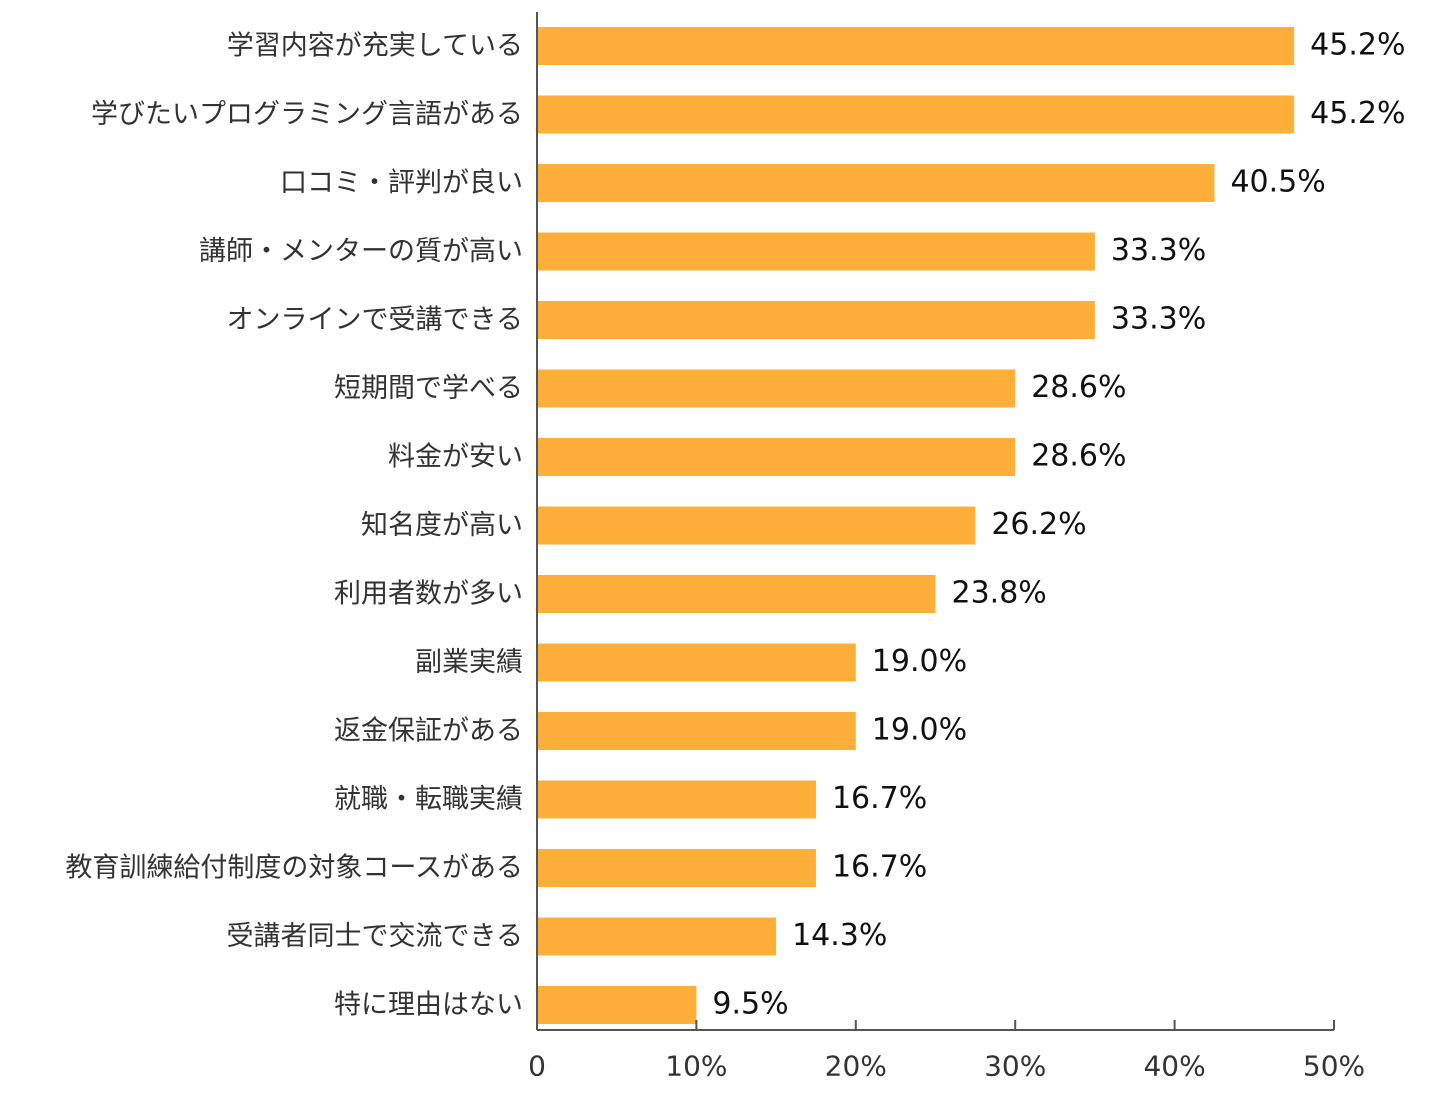 Image resolution: width=1438 pixels, height=1100 pixels. I want to click on x-tick-label: 30%, so click(1015, 1066).